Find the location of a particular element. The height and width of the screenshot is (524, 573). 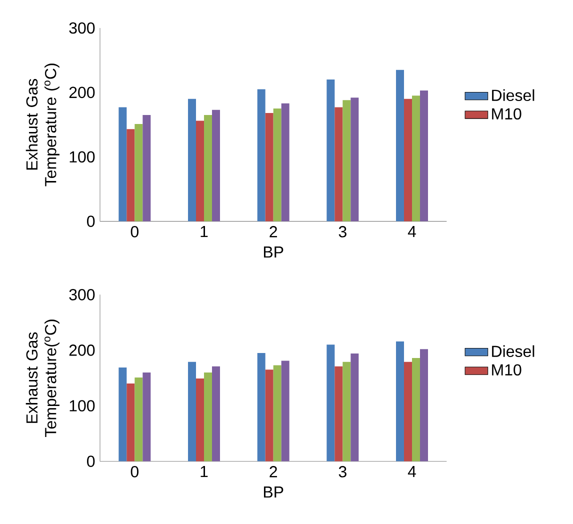

y-axis-title: Exhaust Gas Temperature($^{o}$C) is located at coordinates (43, 378).